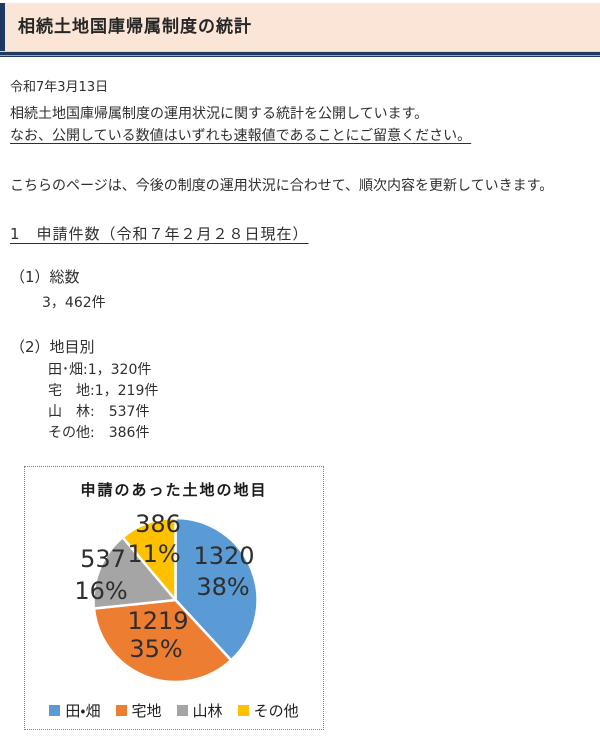 The image size is (600, 746). I want to click on pie-label-pct-2: 16%, so click(100, 591).